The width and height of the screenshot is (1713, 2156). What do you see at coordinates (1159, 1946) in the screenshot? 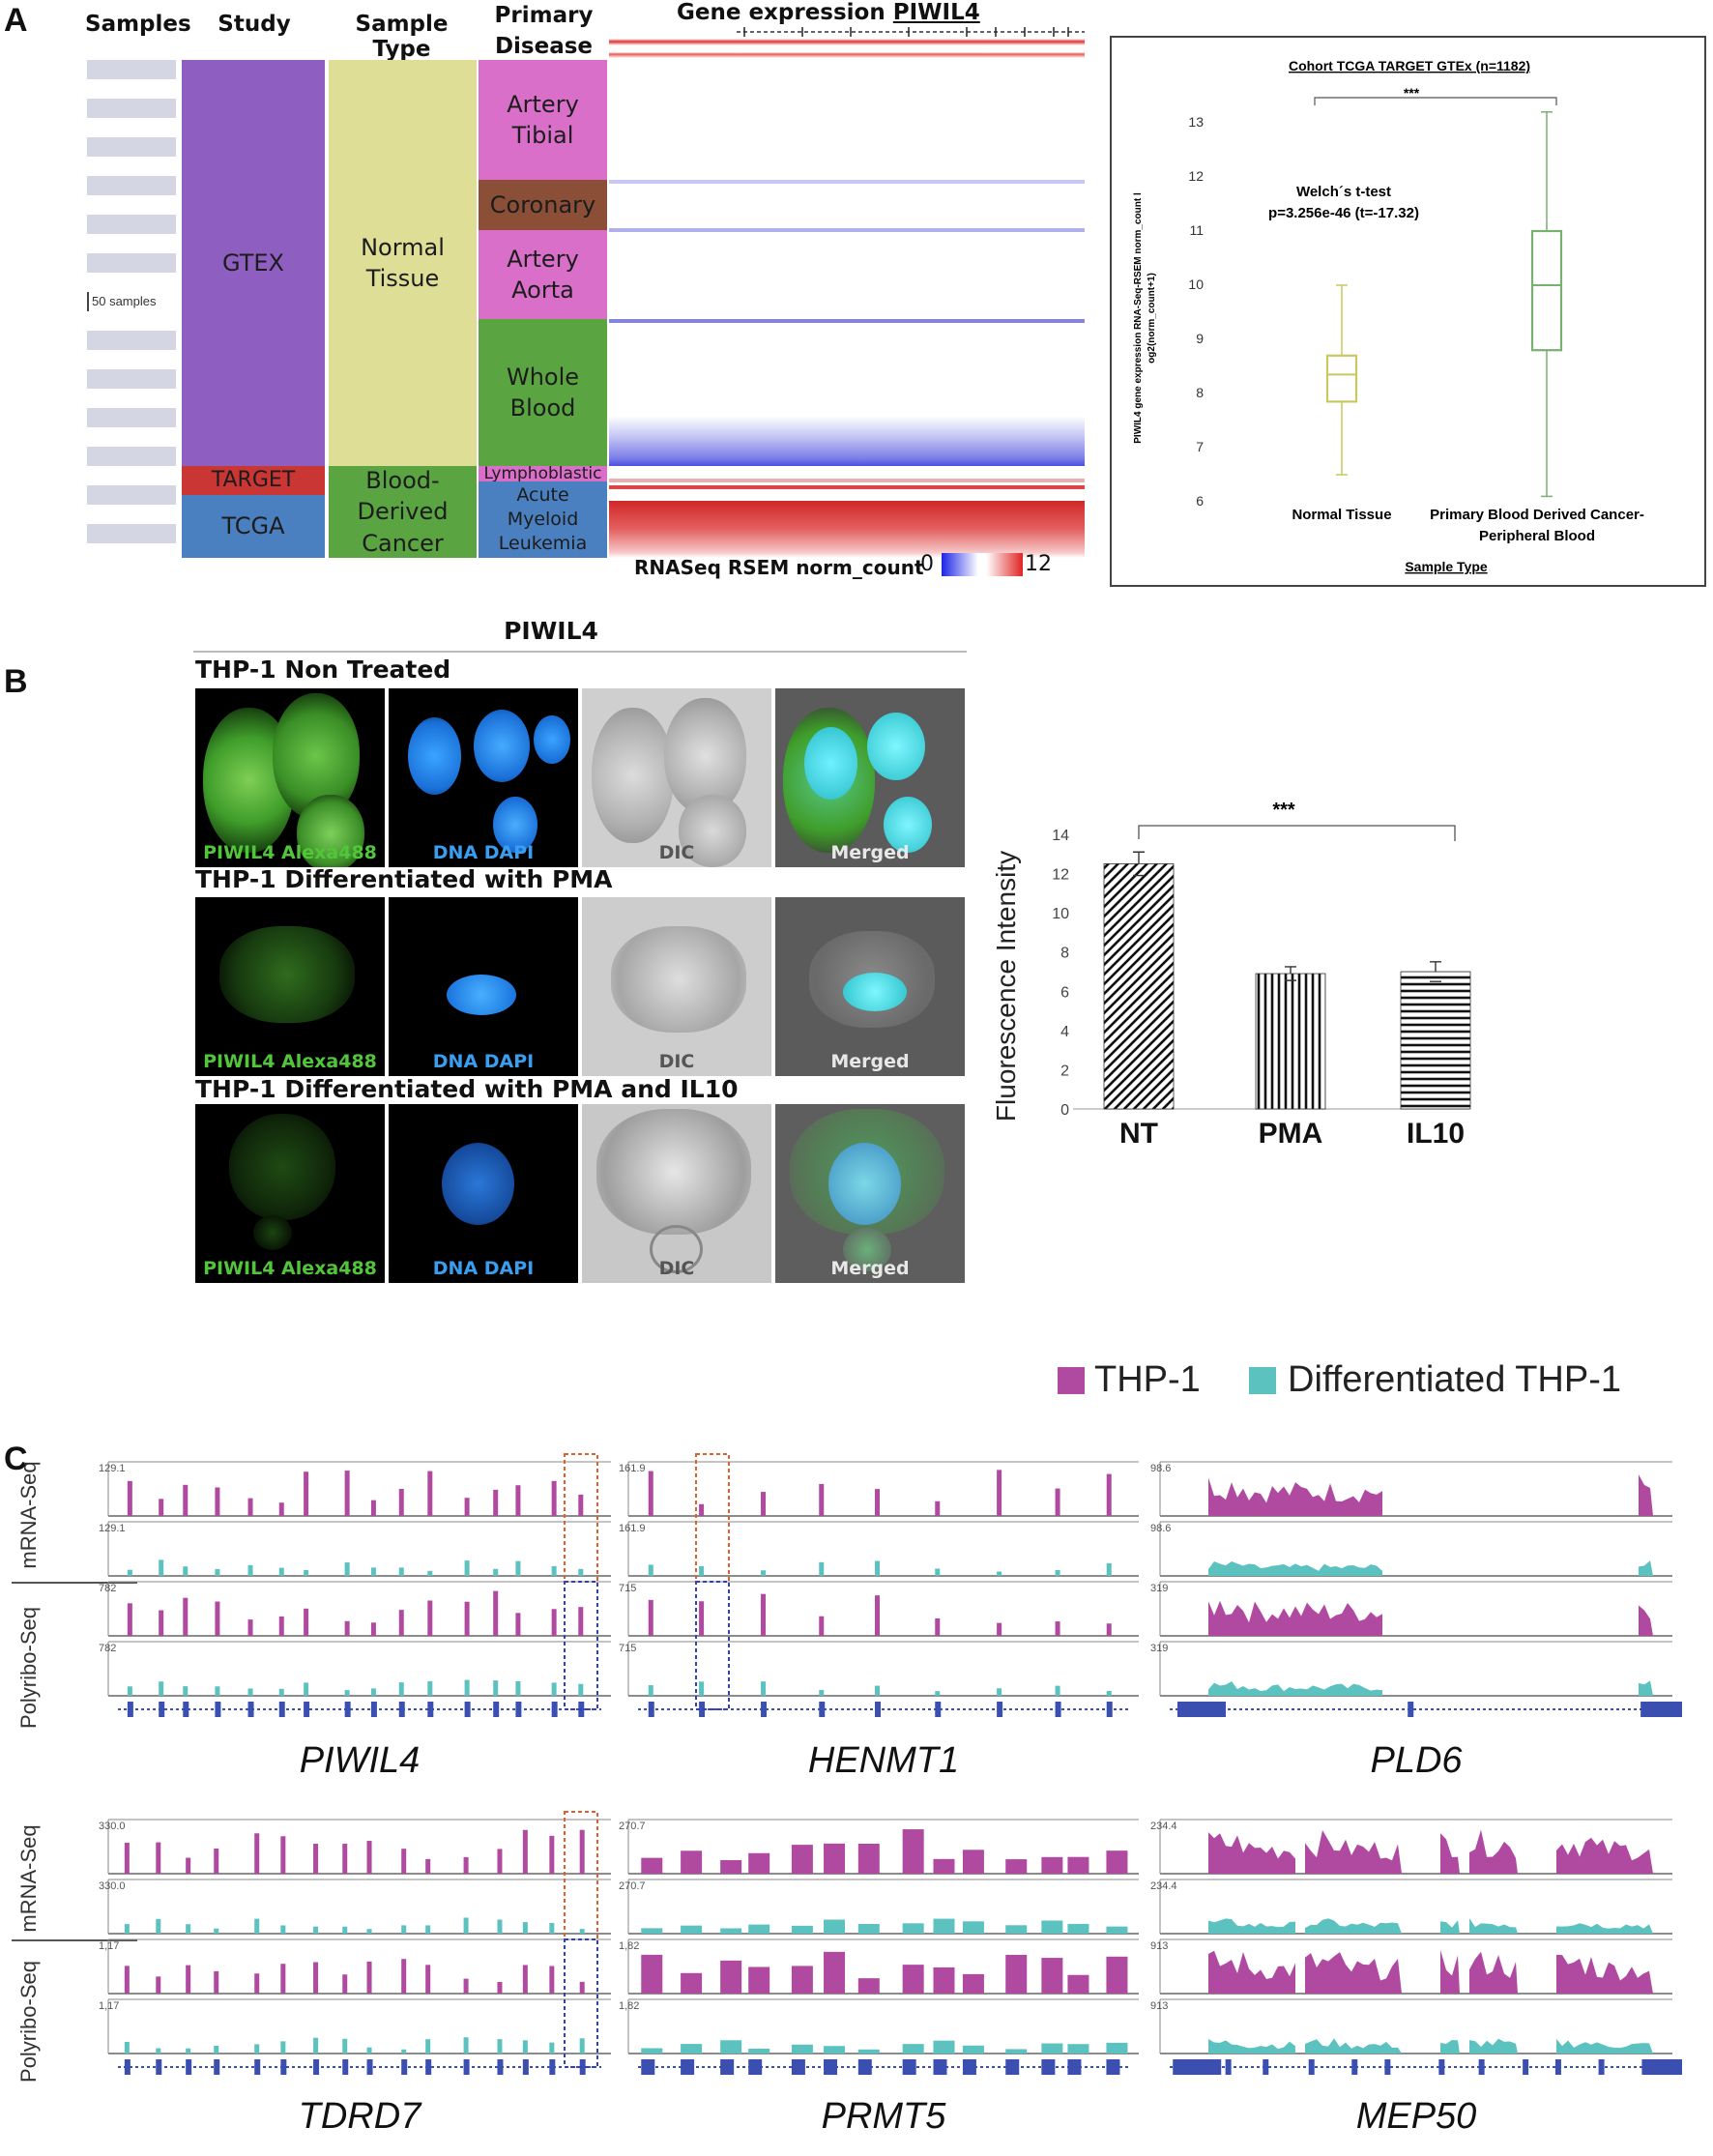
I see `track-scale: 913` at bounding box center [1159, 1946].